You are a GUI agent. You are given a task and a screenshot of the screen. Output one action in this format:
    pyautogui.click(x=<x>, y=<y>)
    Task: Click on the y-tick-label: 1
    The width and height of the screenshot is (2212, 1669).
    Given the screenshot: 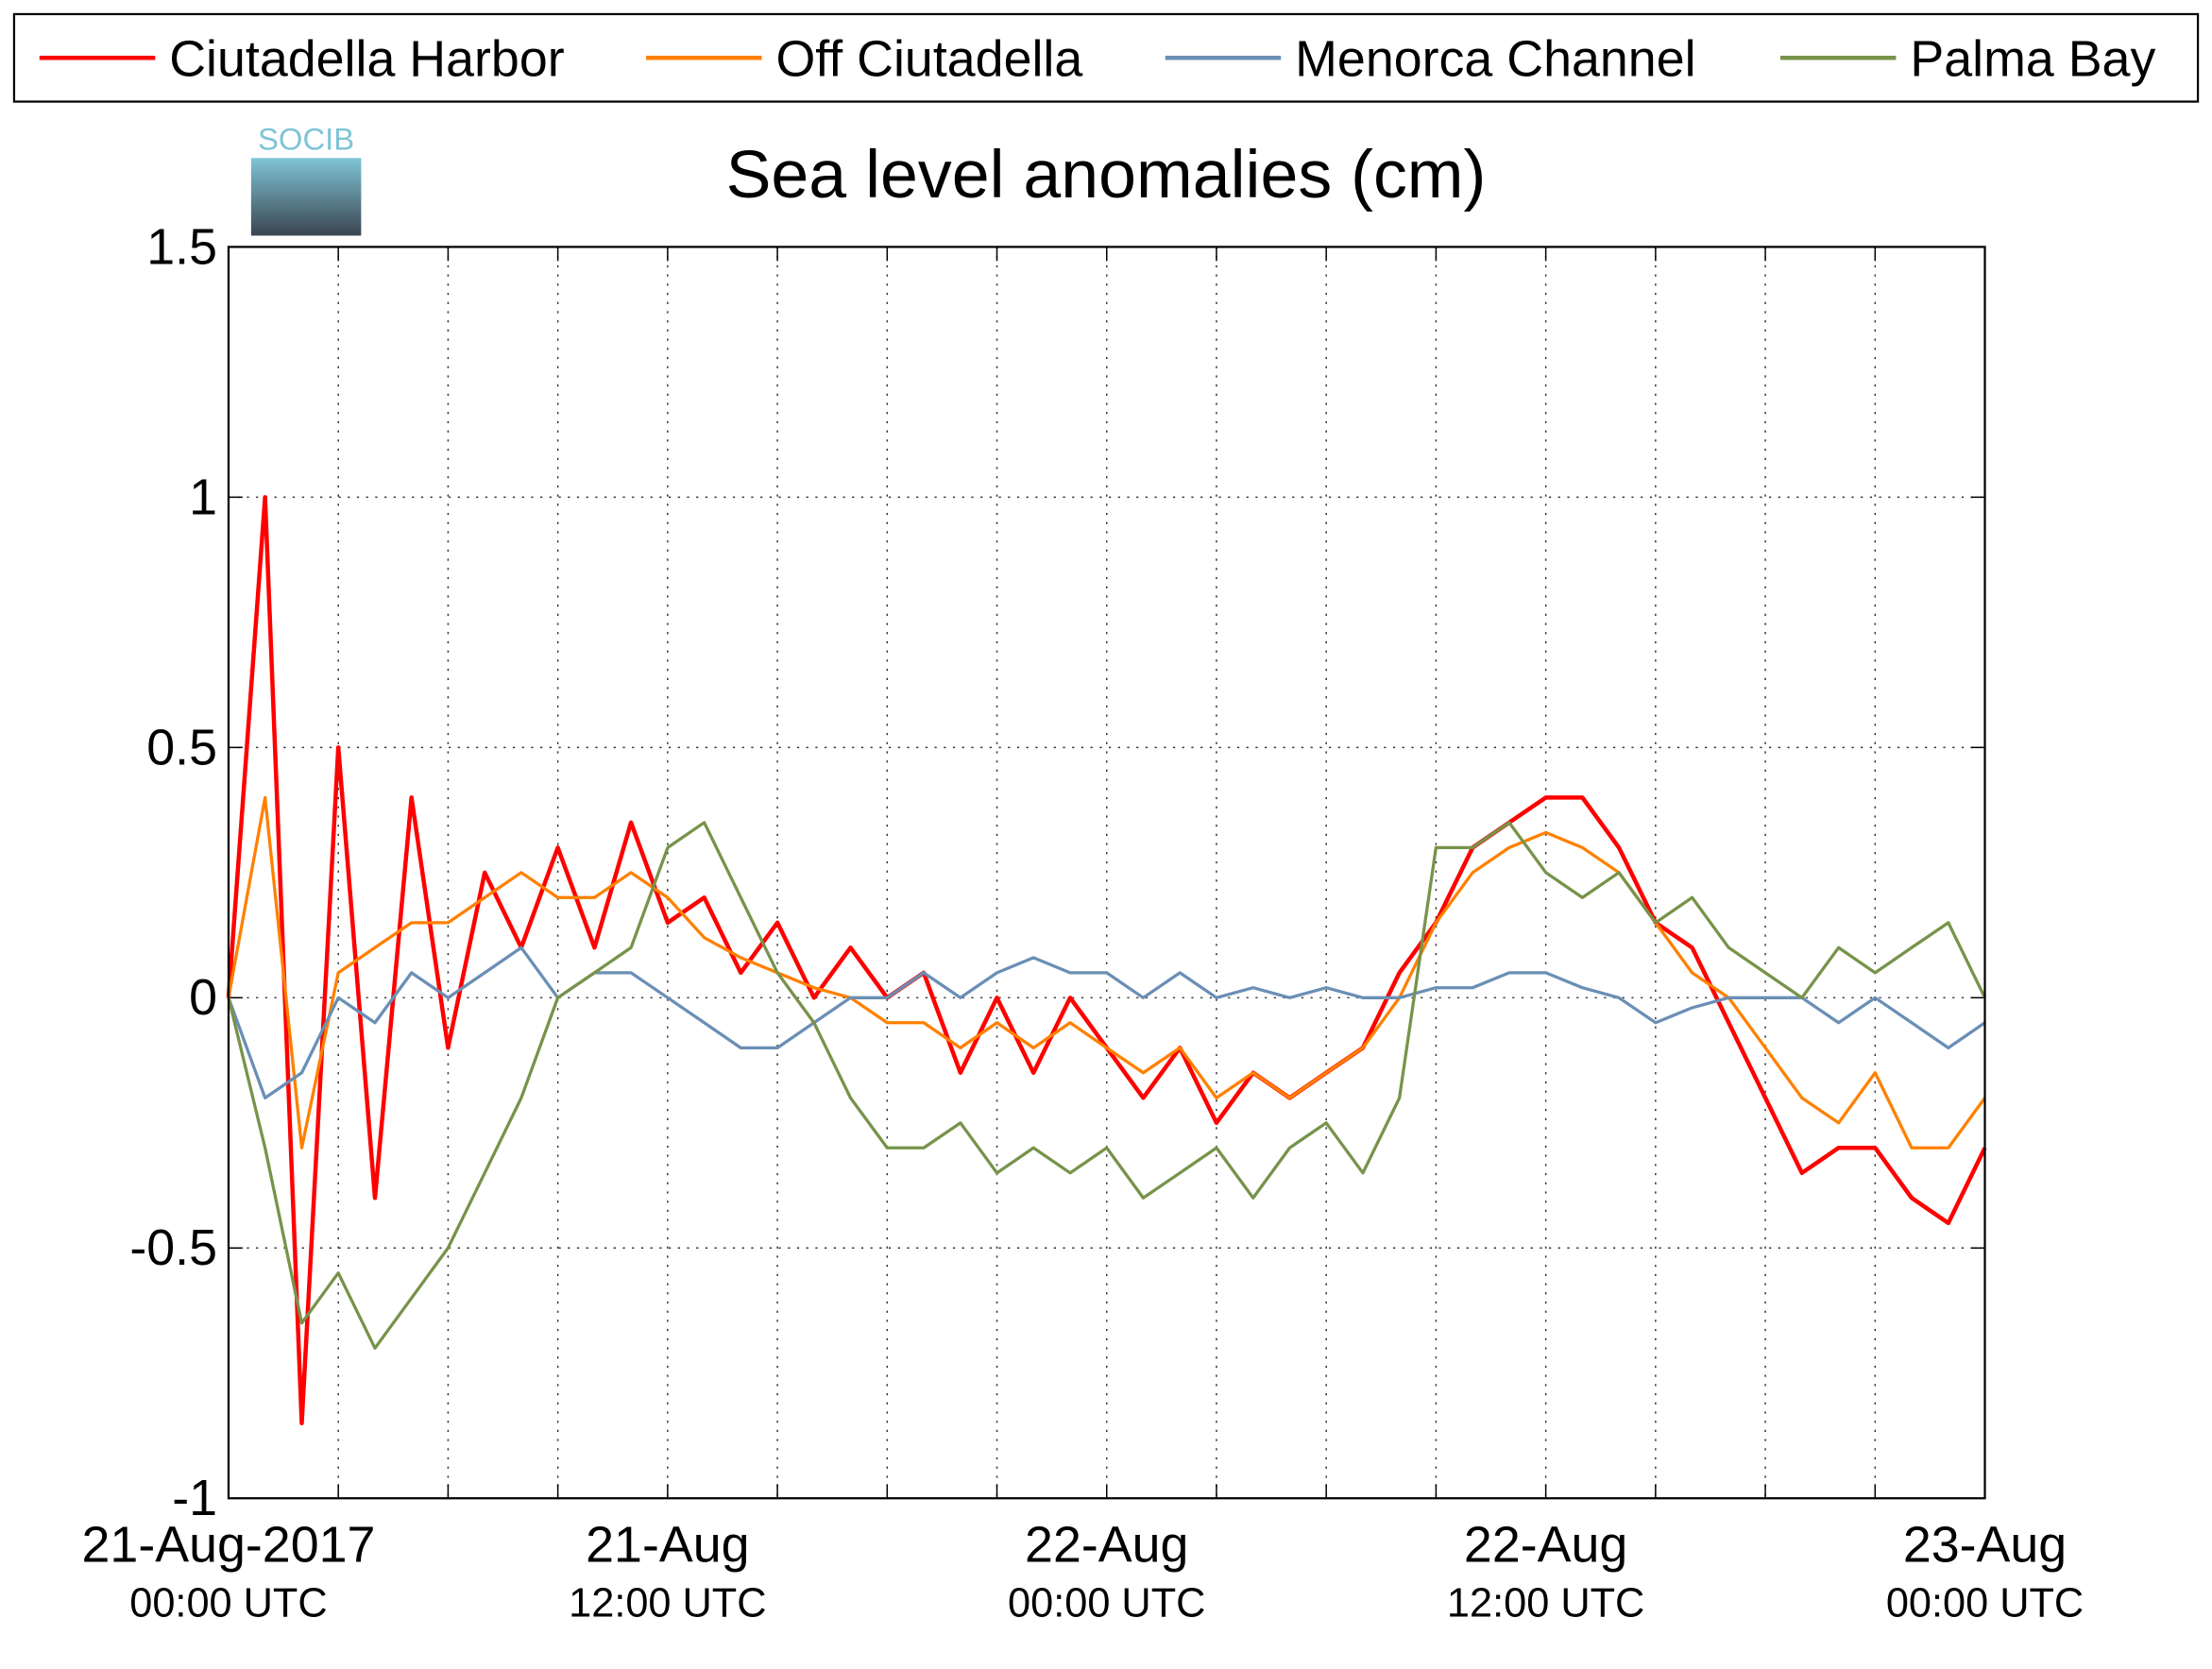 What is the action you would take?
    pyautogui.click(x=203, y=496)
    